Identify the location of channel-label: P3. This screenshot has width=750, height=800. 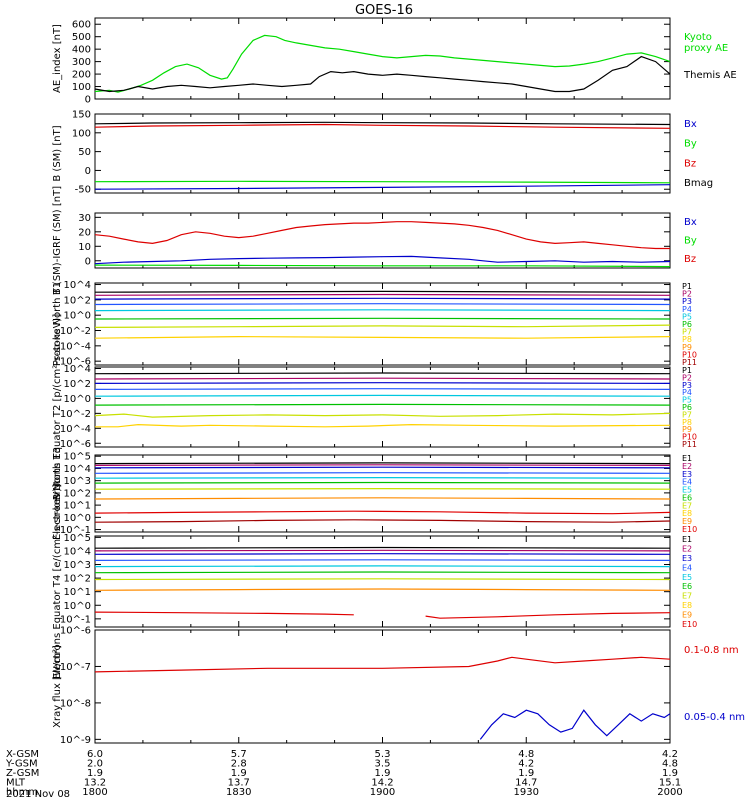
(687, 301).